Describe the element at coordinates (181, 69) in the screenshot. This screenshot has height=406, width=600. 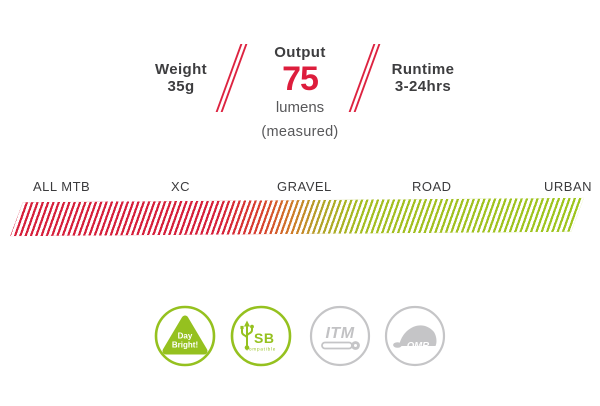
I see `weight-label: Weight` at that location.